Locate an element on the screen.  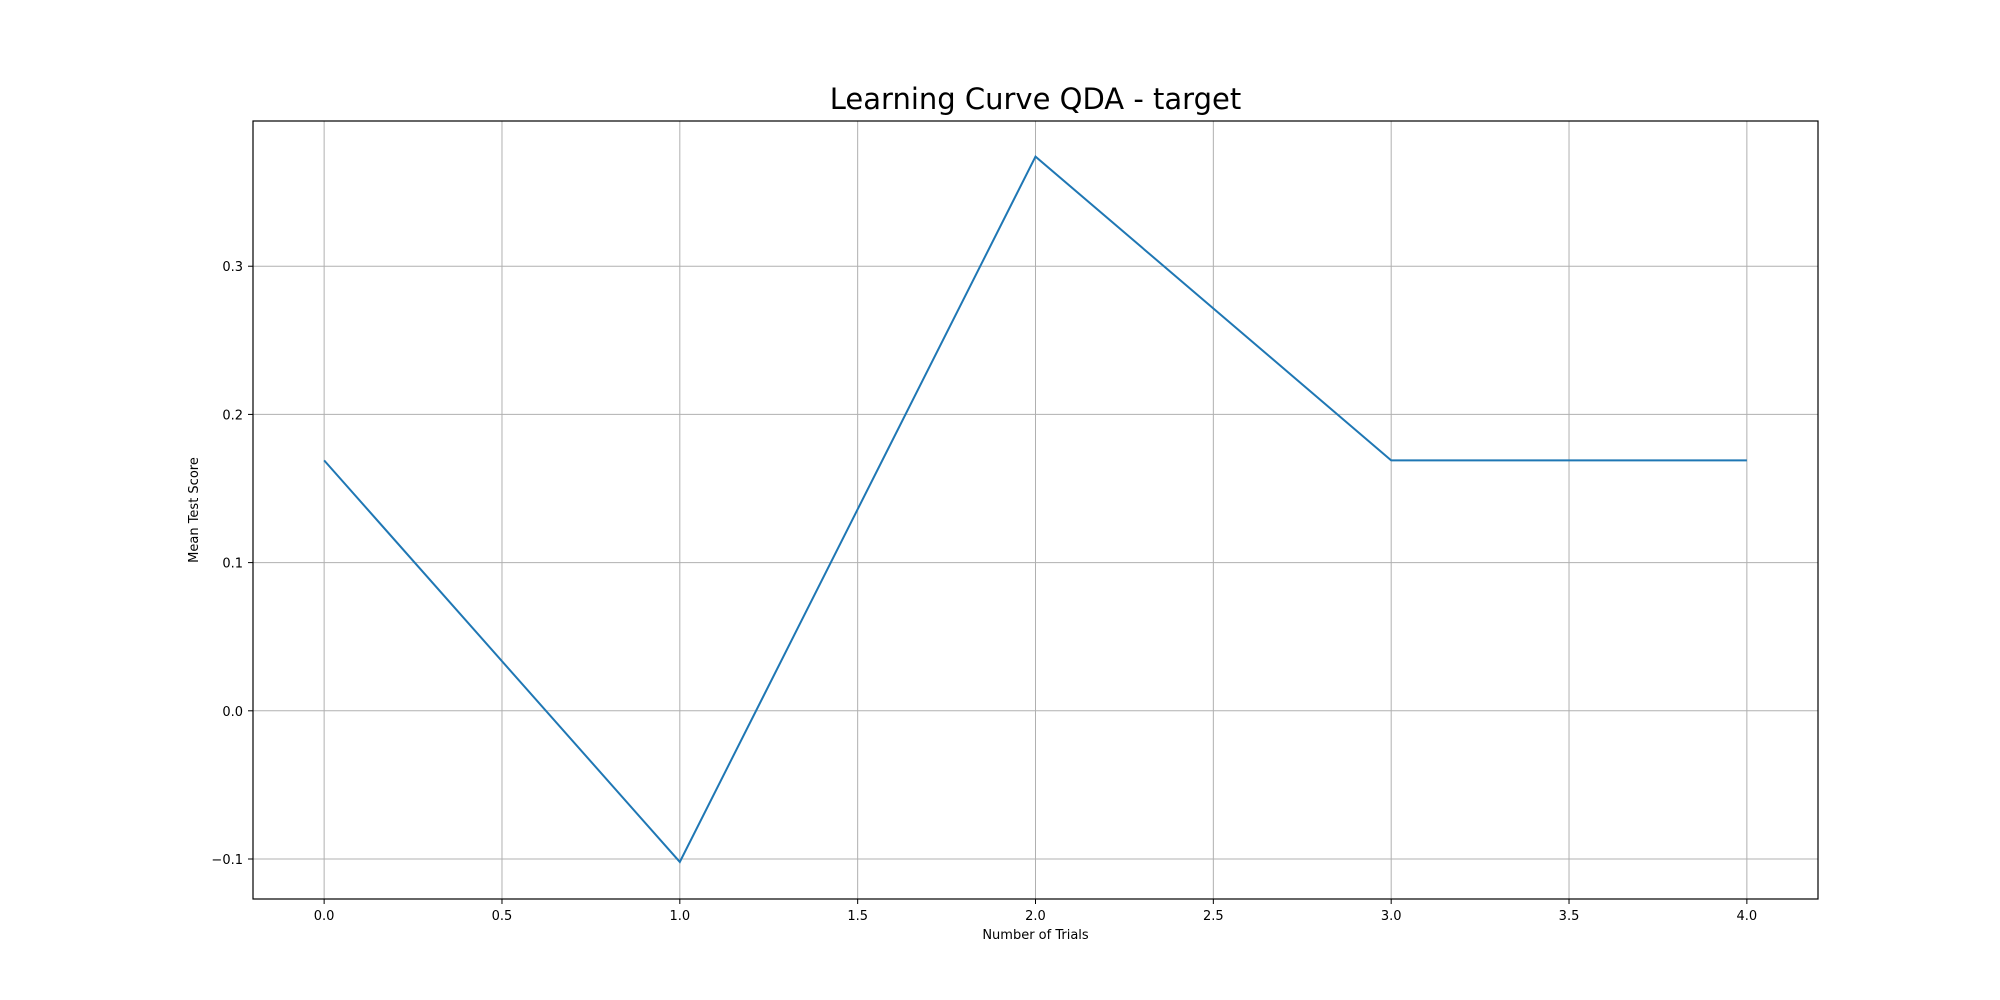
x-tick-label: 2.5 is located at coordinates (1213, 916).